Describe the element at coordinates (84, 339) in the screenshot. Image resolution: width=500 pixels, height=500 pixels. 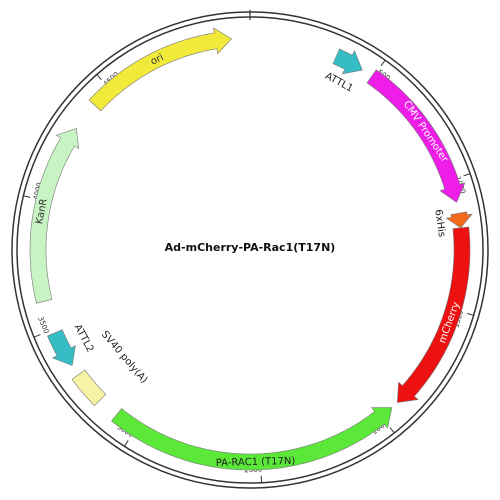
I see `feature-label: ATTL2` at that location.